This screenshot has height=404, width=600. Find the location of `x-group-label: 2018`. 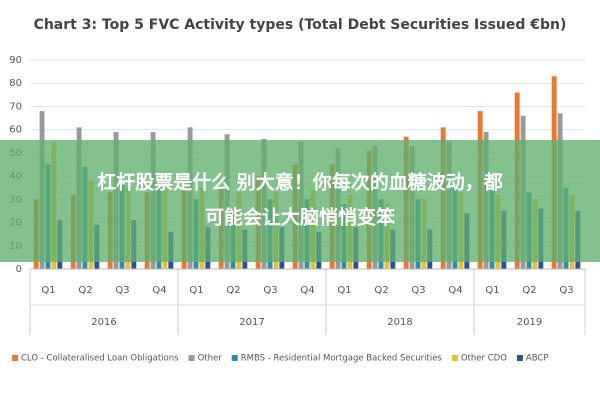

x-group-label: 2018 is located at coordinates (399, 322).